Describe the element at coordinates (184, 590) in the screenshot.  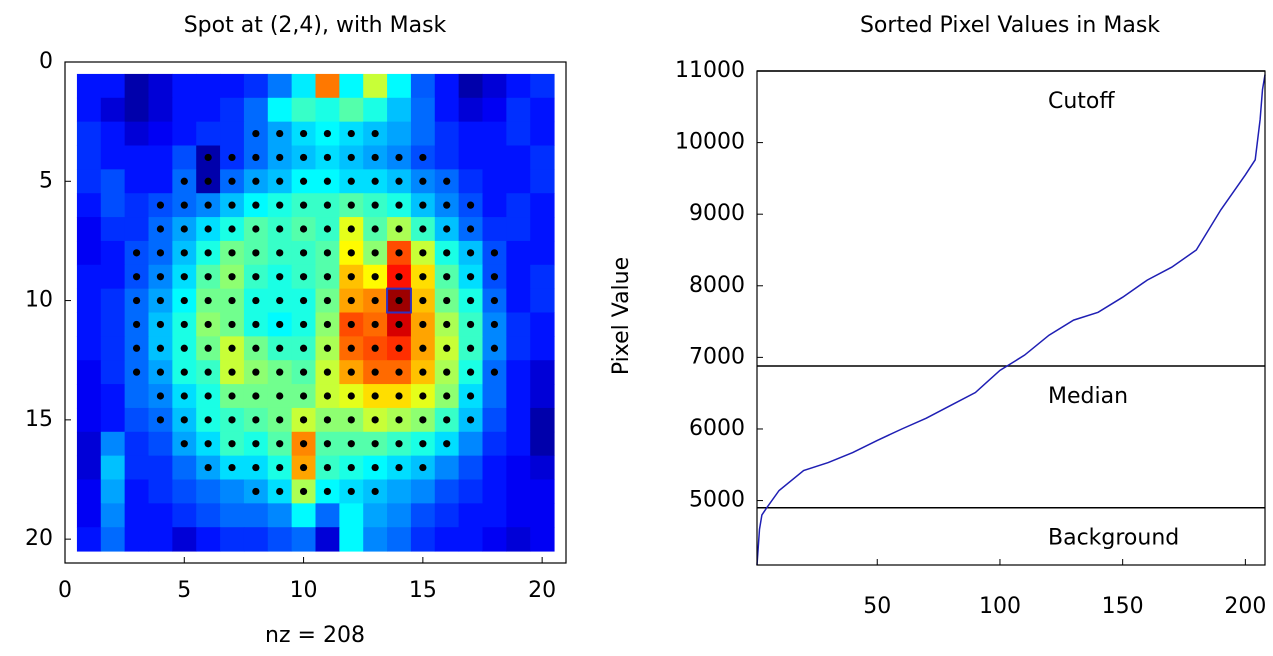
I see `x-tick-label: 5` at that location.